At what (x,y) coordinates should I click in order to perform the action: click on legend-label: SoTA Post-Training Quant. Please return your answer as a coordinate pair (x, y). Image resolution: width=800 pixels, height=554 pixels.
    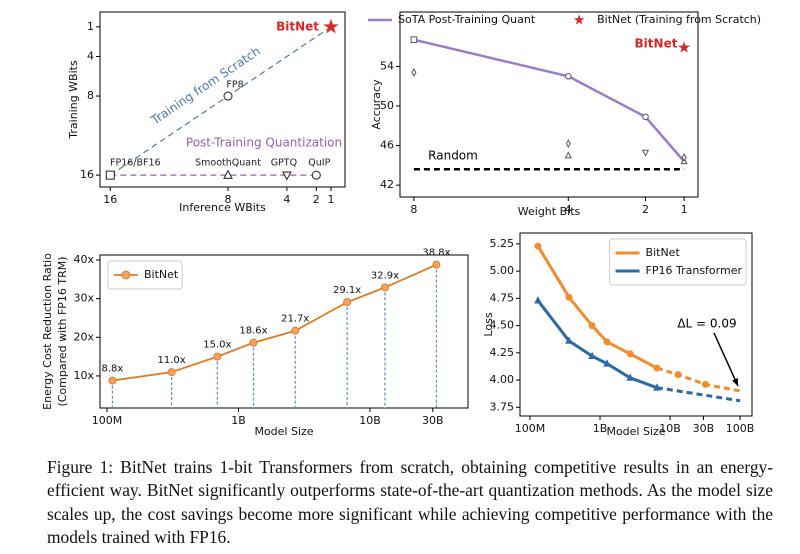
    Looking at the image, I should click on (467, 19).